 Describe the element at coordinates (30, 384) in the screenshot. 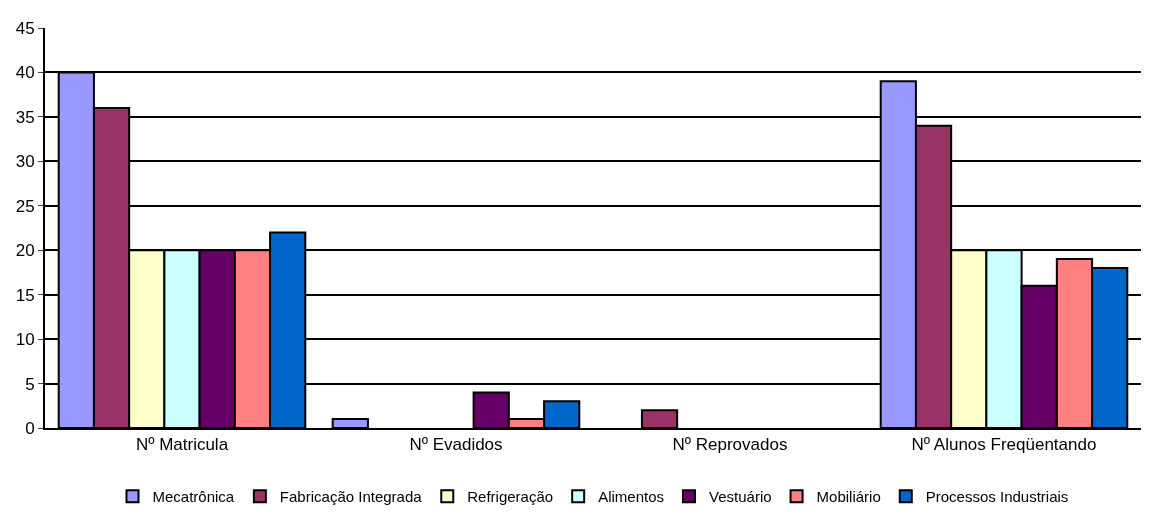

I see `y-tick-label: 5` at that location.